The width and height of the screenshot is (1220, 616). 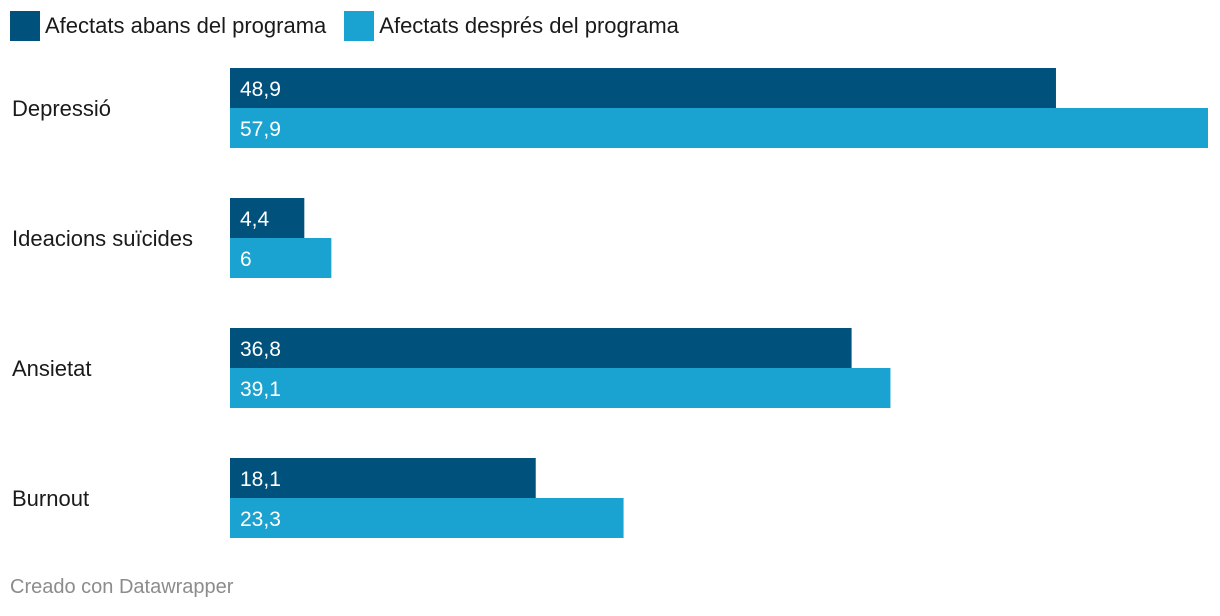 I want to click on legend-item-before: Afectats abans del programa, so click(x=168, y=26).